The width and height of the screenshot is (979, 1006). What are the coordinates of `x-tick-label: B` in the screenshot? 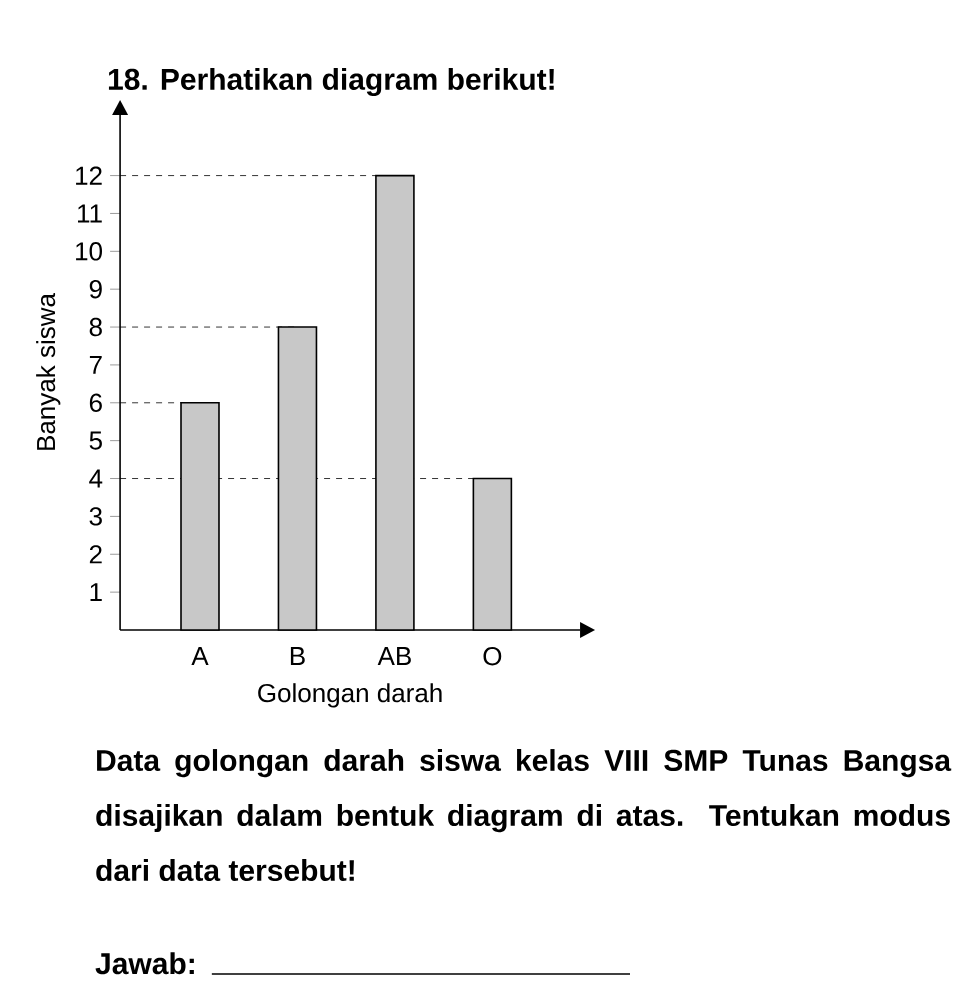 It's located at (297, 656).